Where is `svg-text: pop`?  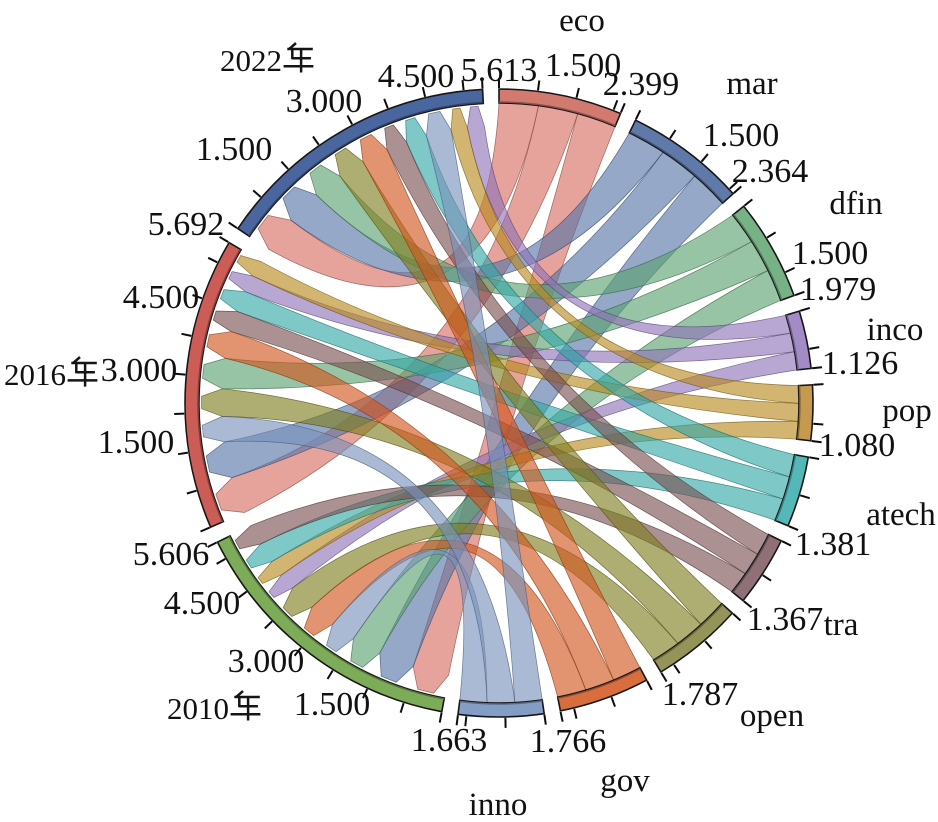 svg-text: pop is located at coordinates (907, 411).